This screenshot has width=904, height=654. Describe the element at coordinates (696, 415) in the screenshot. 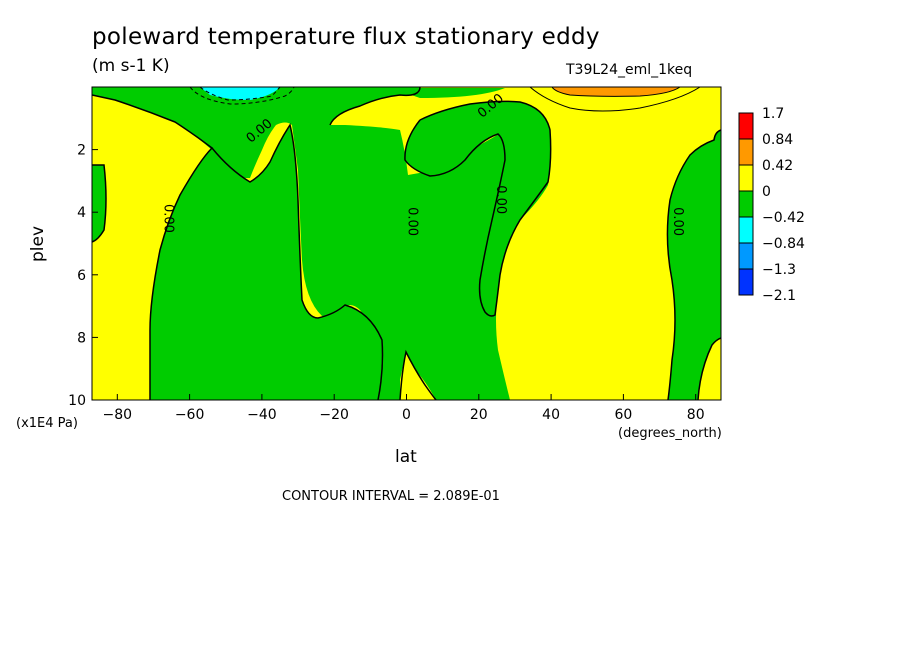

I see `x-tick-label: 80` at that location.